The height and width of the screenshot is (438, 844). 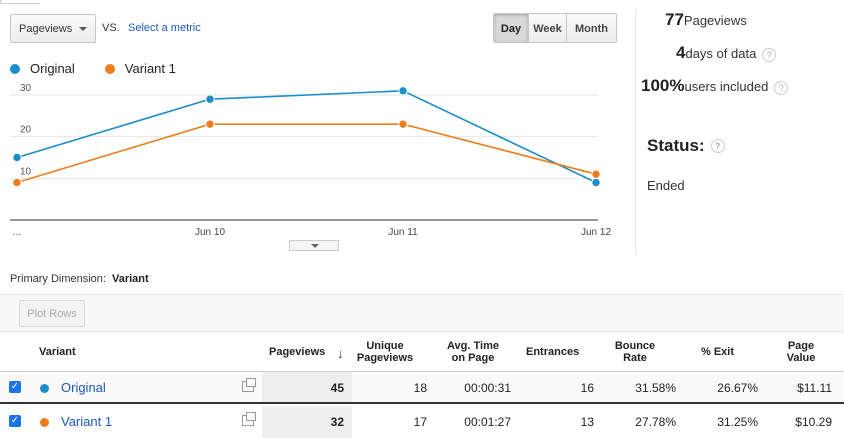 What do you see at coordinates (591, 28) in the screenshot?
I see `month-button: Month` at bounding box center [591, 28].